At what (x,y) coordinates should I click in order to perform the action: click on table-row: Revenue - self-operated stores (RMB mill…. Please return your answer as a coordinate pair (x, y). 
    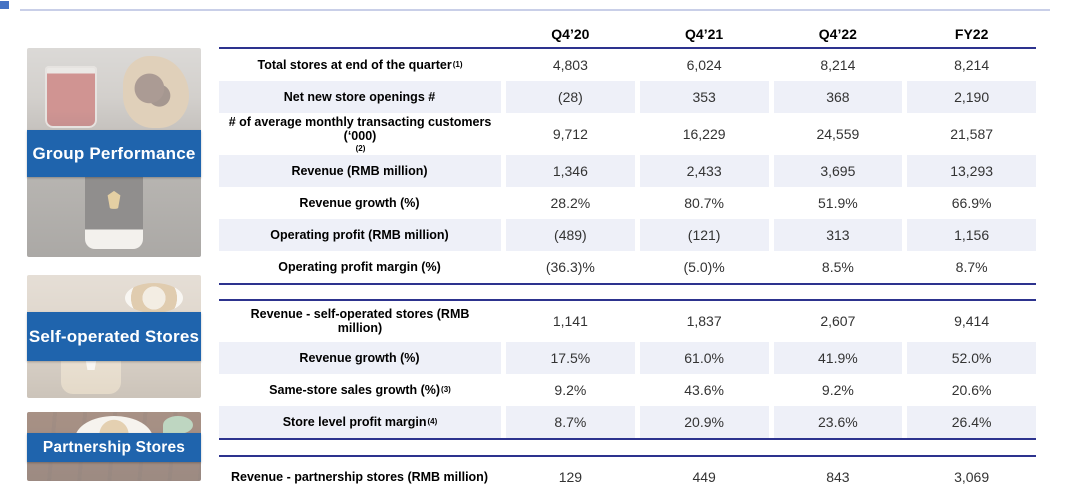
    Looking at the image, I should click on (627, 321).